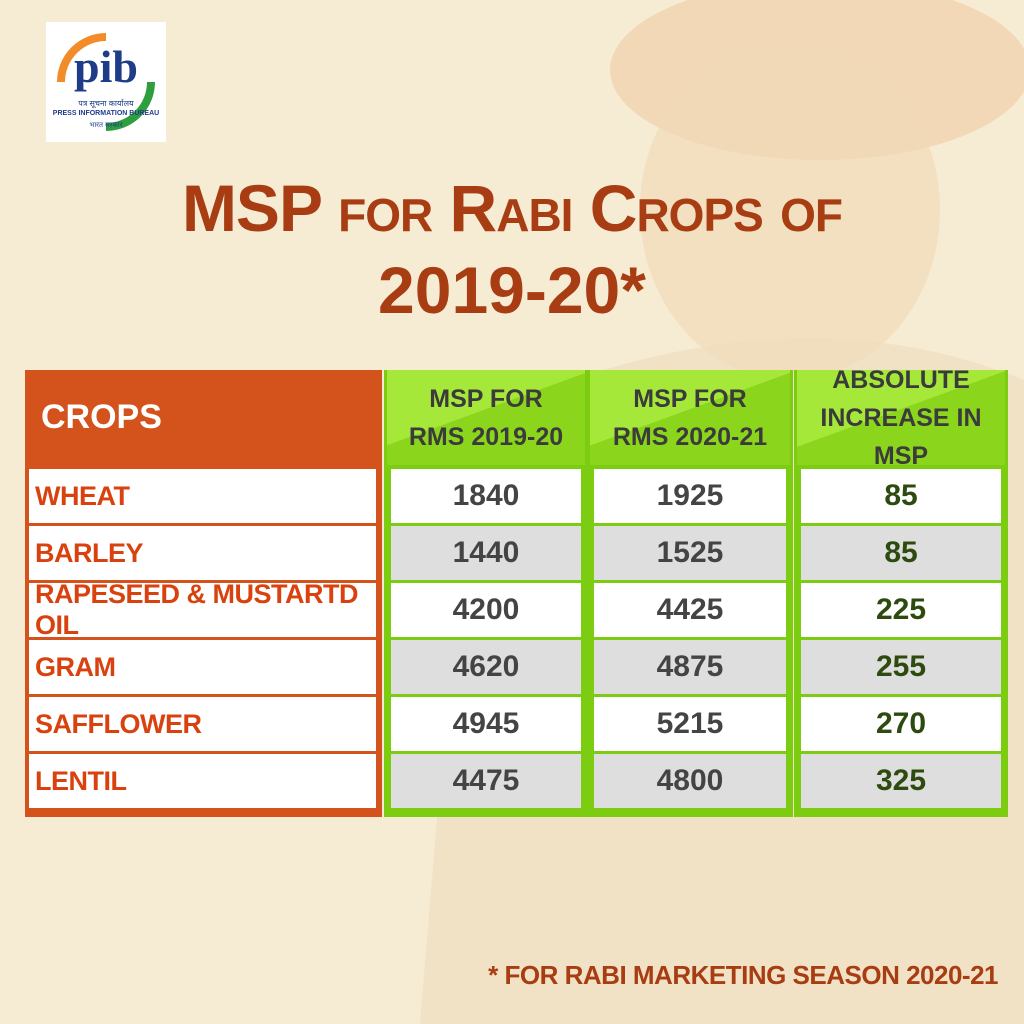 The image size is (1024, 1024). What do you see at coordinates (486, 553) in the screenshot?
I see `value-cell: 1440` at bounding box center [486, 553].